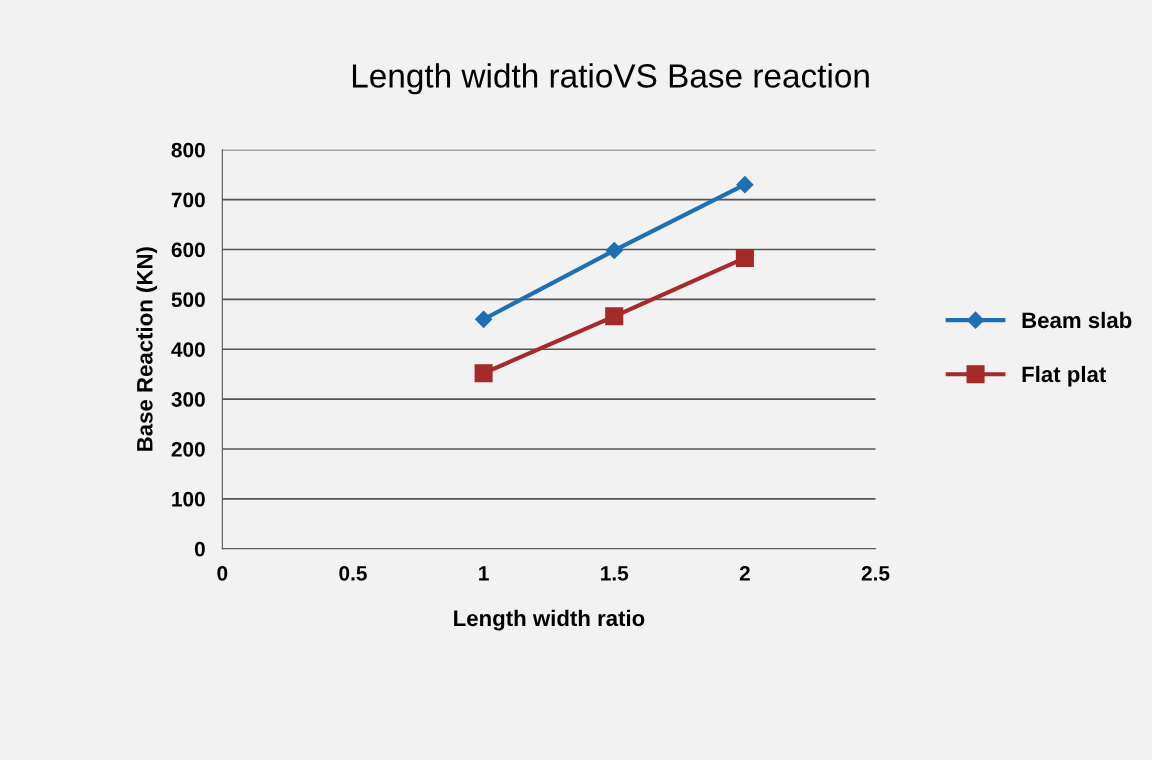 The height and width of the screenshot is (760, 1152). I want to click on x-tick-label: 0.5, so click(353, 573).